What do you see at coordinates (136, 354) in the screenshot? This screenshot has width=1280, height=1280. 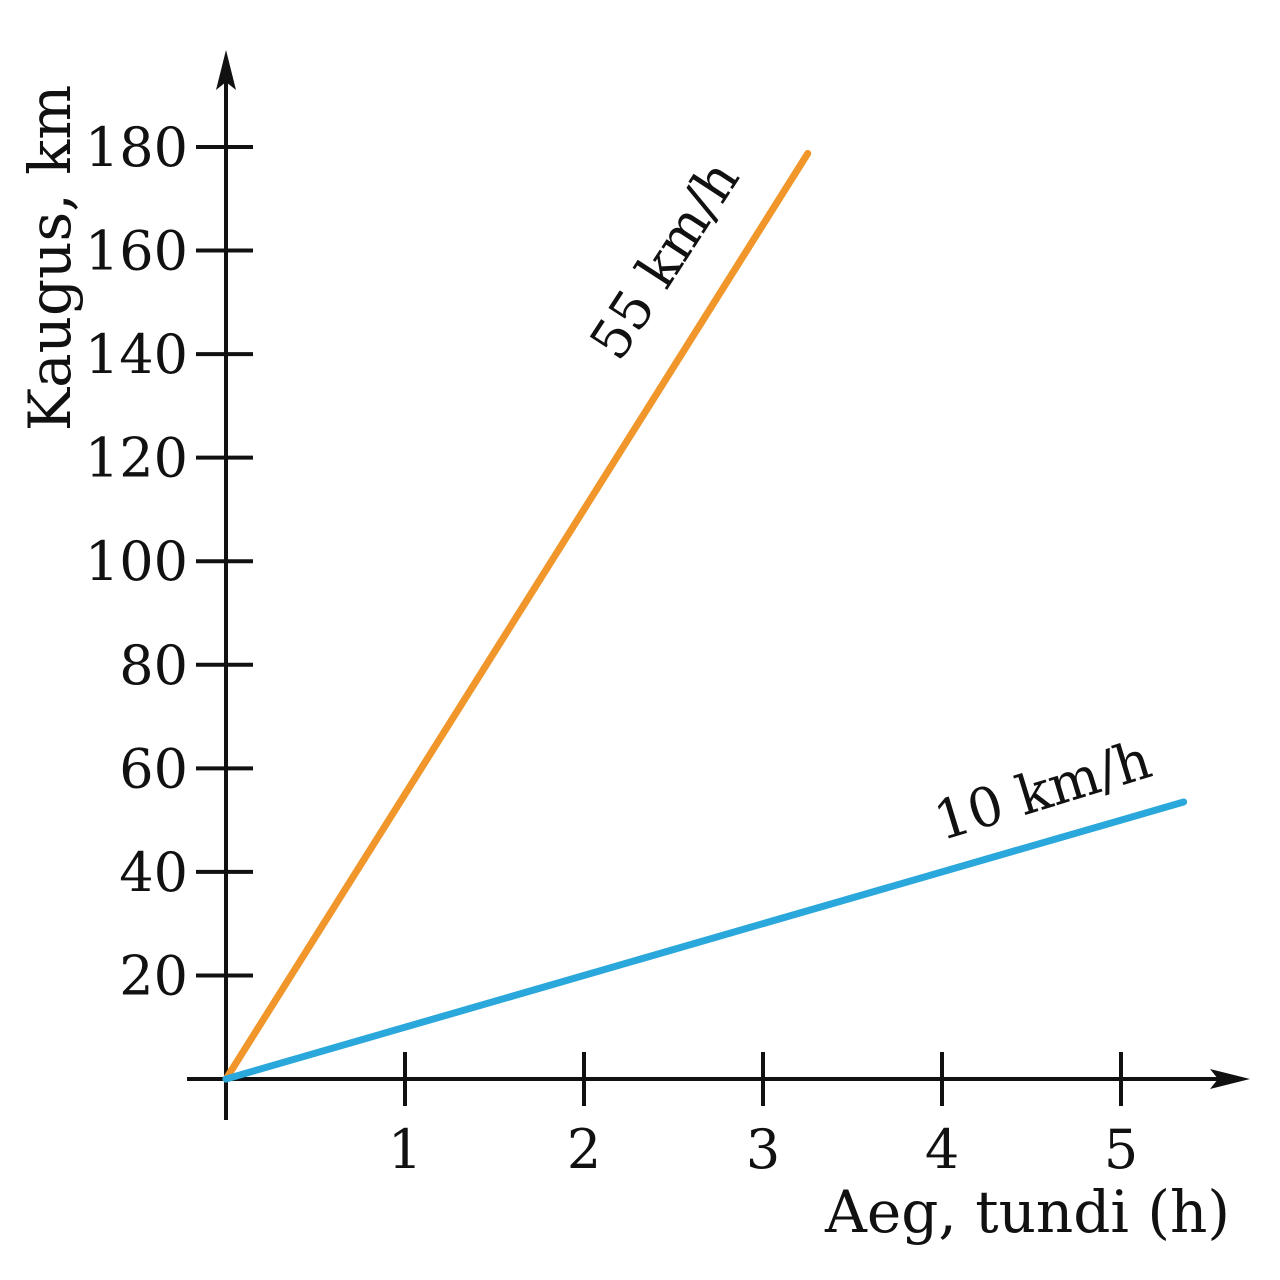 I see `y-tick-label: 140` at bounding box center [136, 354].